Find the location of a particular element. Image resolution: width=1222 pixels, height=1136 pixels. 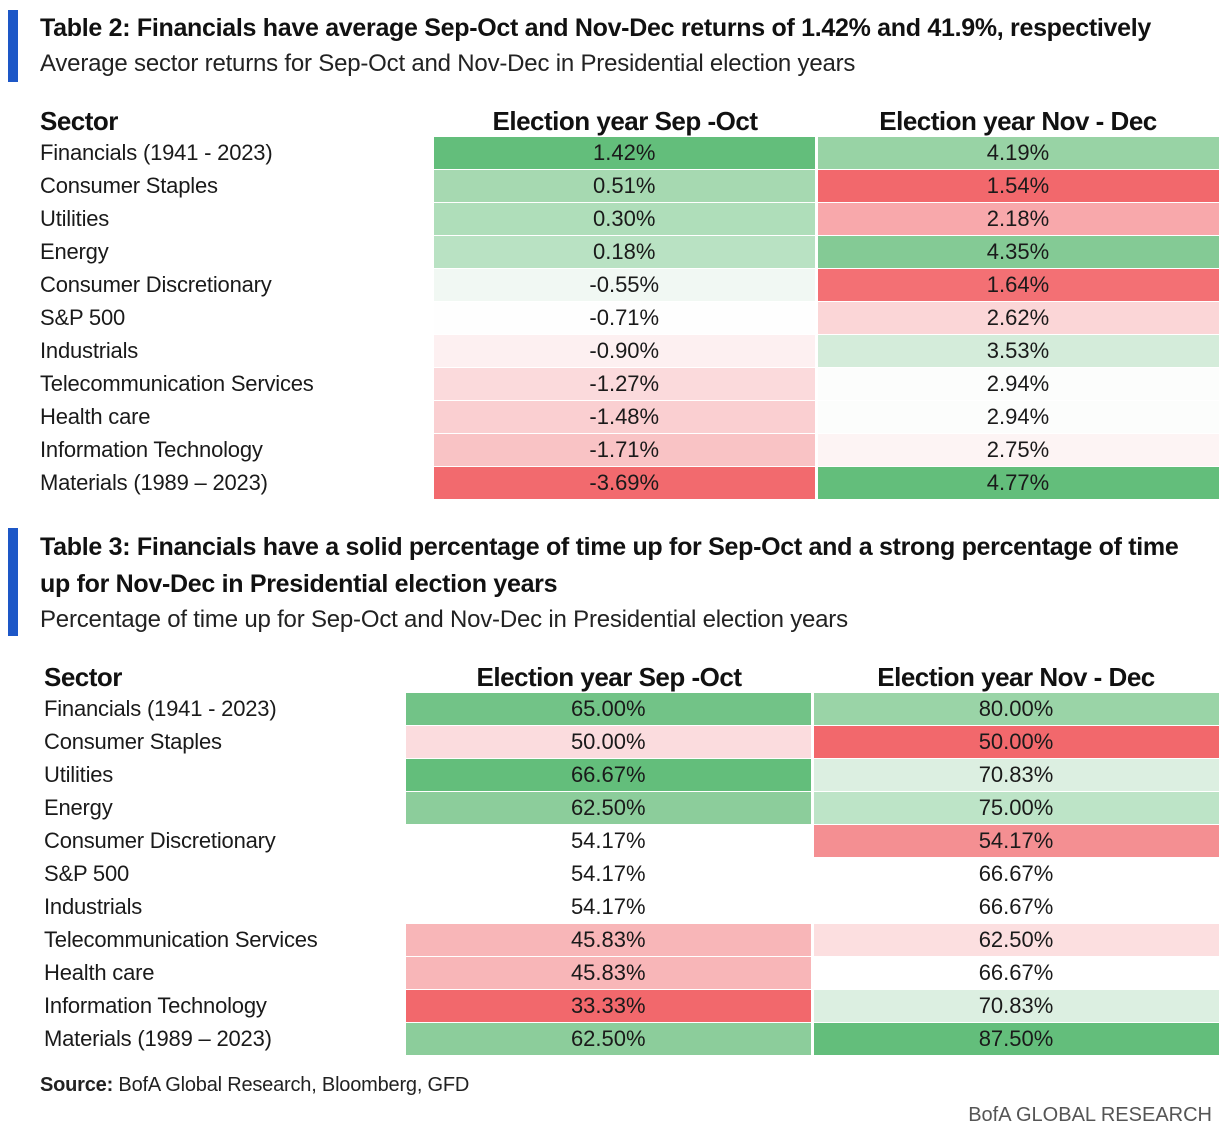

table2-nov-dec-cell: 1.54% is located at coordinates (1019, 186).